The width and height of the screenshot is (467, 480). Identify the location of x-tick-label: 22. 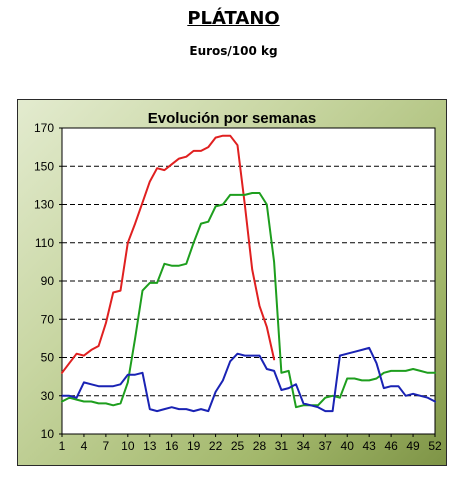
(216, 446).